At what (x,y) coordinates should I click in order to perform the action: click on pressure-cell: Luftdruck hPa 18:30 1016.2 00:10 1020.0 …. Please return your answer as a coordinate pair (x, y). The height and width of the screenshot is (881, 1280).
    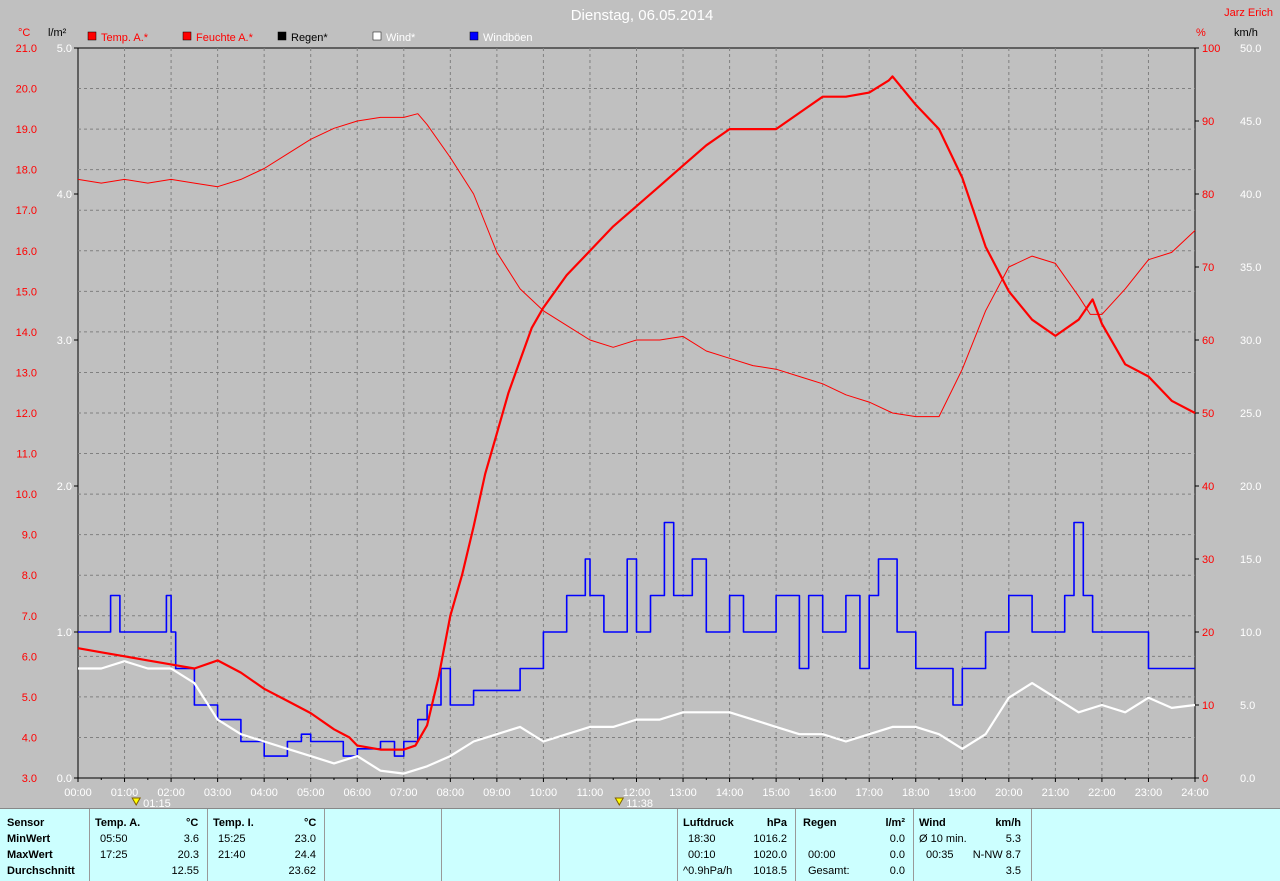
    Looking at the image, I should click on (737, 845).